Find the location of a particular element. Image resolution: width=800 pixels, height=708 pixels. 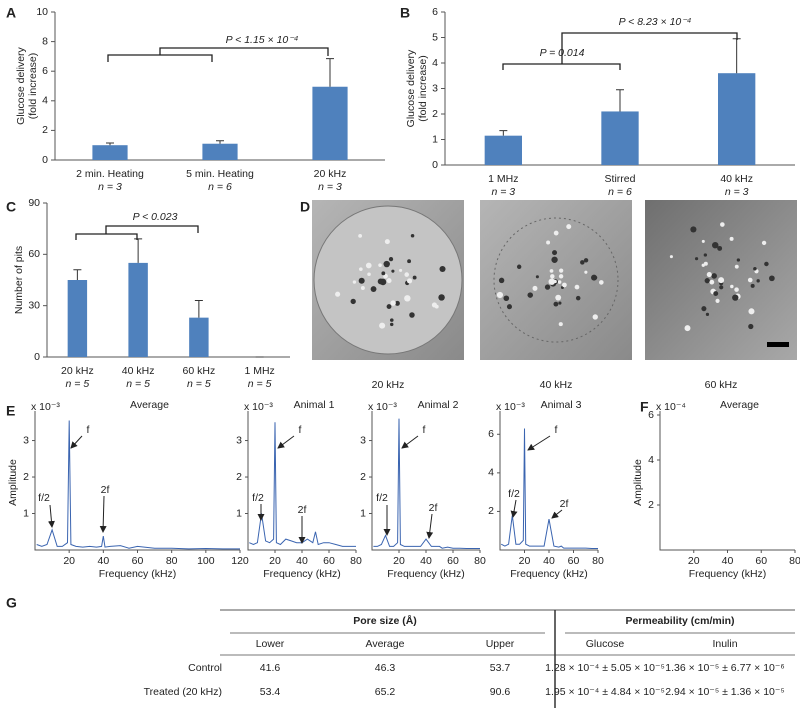

chart-title: Animal 1 is located at coordinates (314, 405).